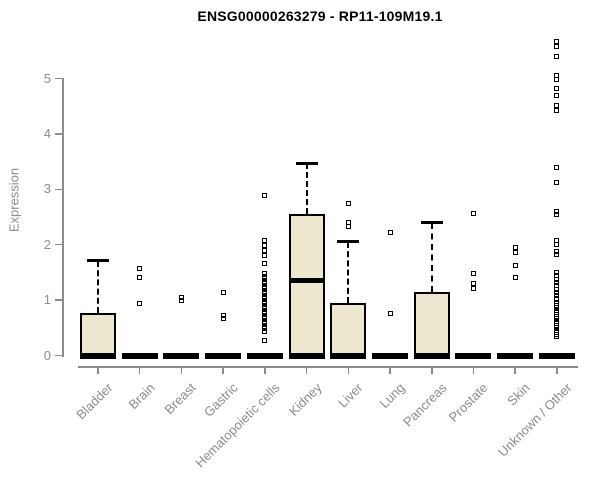 The width and height of the screenshot is (600, 500). I want to click on zero-bar-lung, so click(390, 355).